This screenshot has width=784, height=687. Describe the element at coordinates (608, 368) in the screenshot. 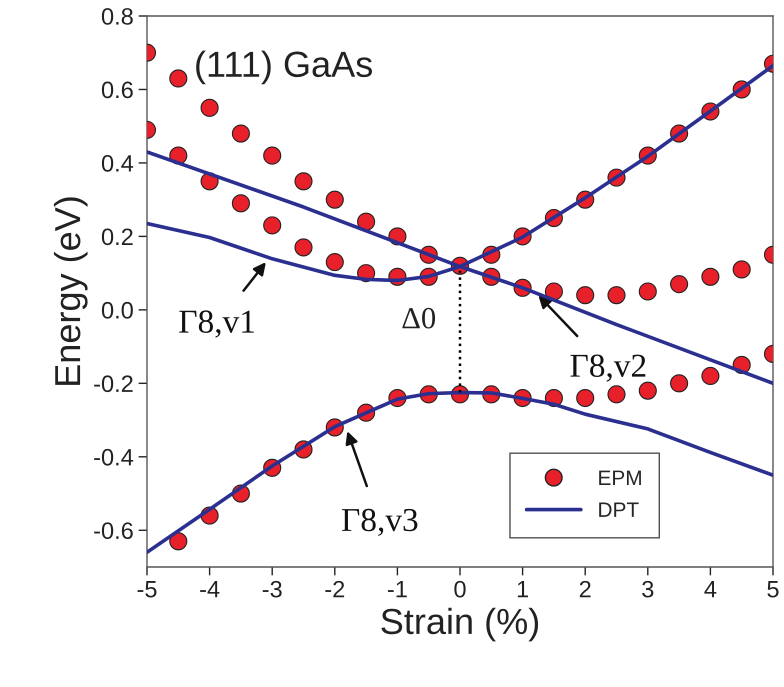

I see `annotation: Γ8,v2` at that location.